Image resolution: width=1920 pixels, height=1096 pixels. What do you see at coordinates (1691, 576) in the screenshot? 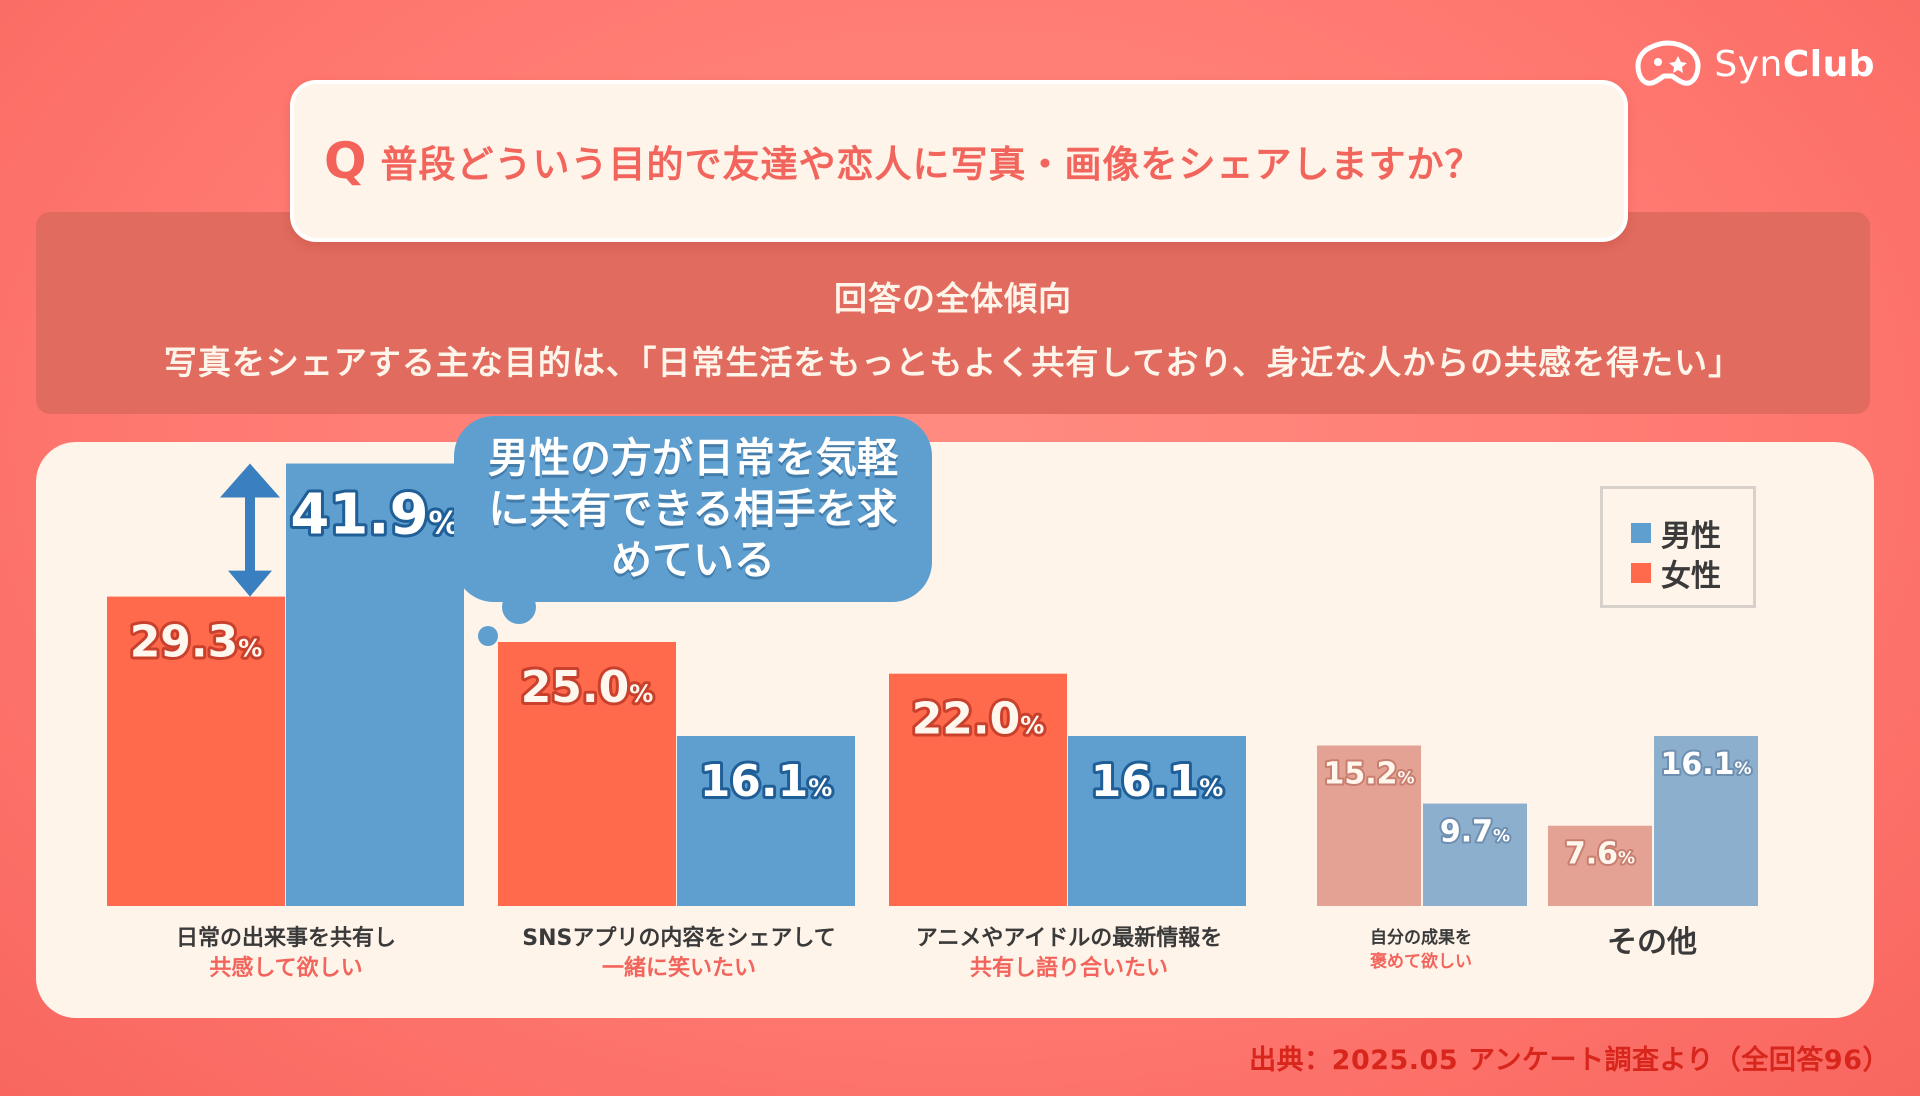
I see `legend-label: 女性` at bounding box center [1691, 576].